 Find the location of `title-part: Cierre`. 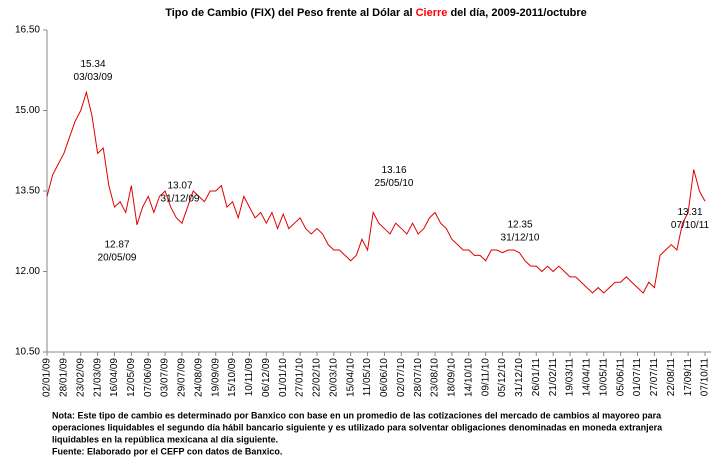

title-part: Cierre is located at coordinates (432, 13).